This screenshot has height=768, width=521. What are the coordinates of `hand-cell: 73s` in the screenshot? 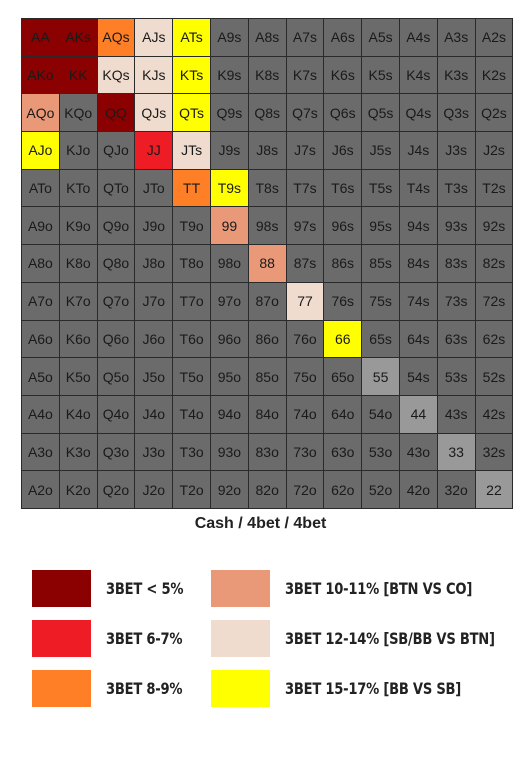 It's located at (456, 301).